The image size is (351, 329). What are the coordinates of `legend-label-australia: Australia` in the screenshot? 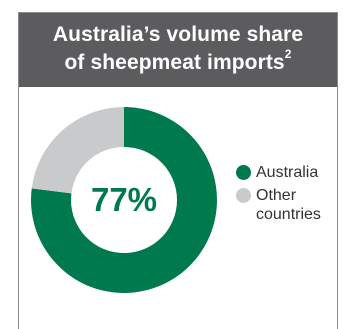 It's located at (287, 172).